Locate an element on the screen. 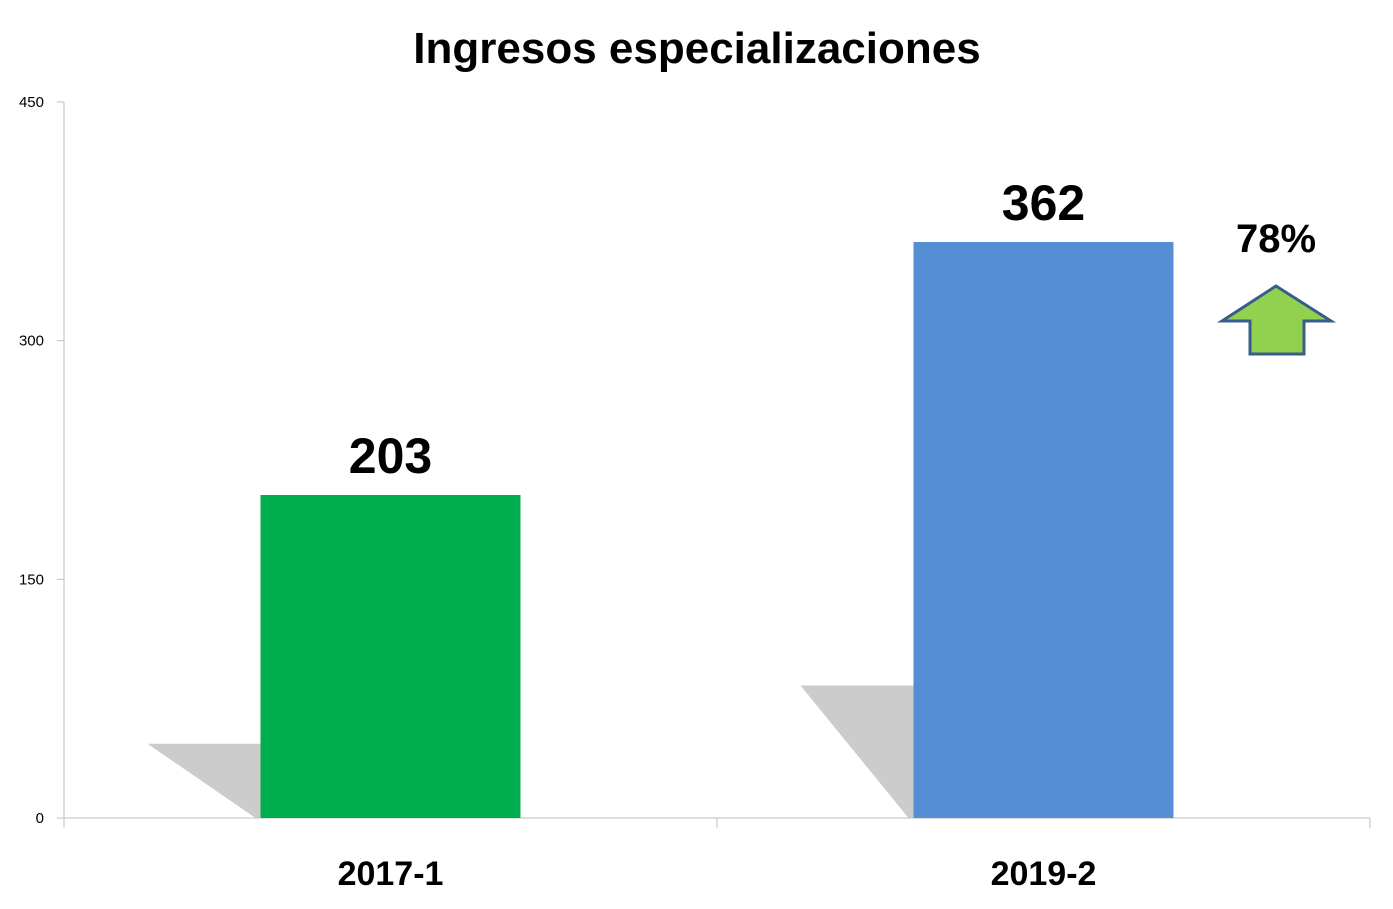 This screenshot has width=1393, height=909. bar-shadows is located at coordinates (530, 751).